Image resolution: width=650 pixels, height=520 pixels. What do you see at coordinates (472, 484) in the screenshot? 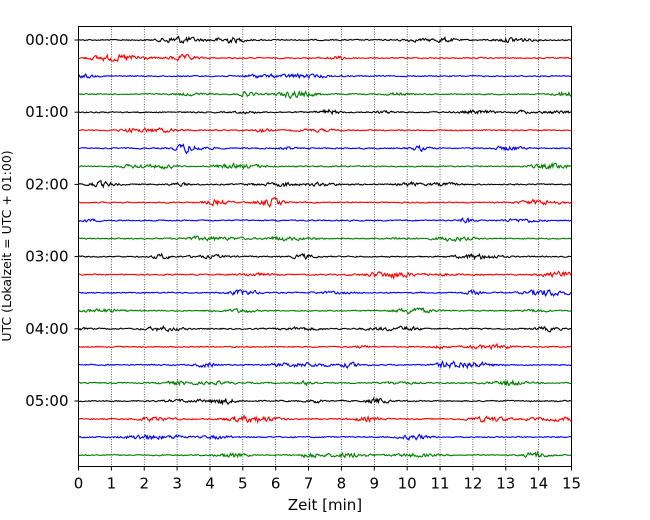
I see `x-tick-label-12: 12` at bounding box center [472, 484].